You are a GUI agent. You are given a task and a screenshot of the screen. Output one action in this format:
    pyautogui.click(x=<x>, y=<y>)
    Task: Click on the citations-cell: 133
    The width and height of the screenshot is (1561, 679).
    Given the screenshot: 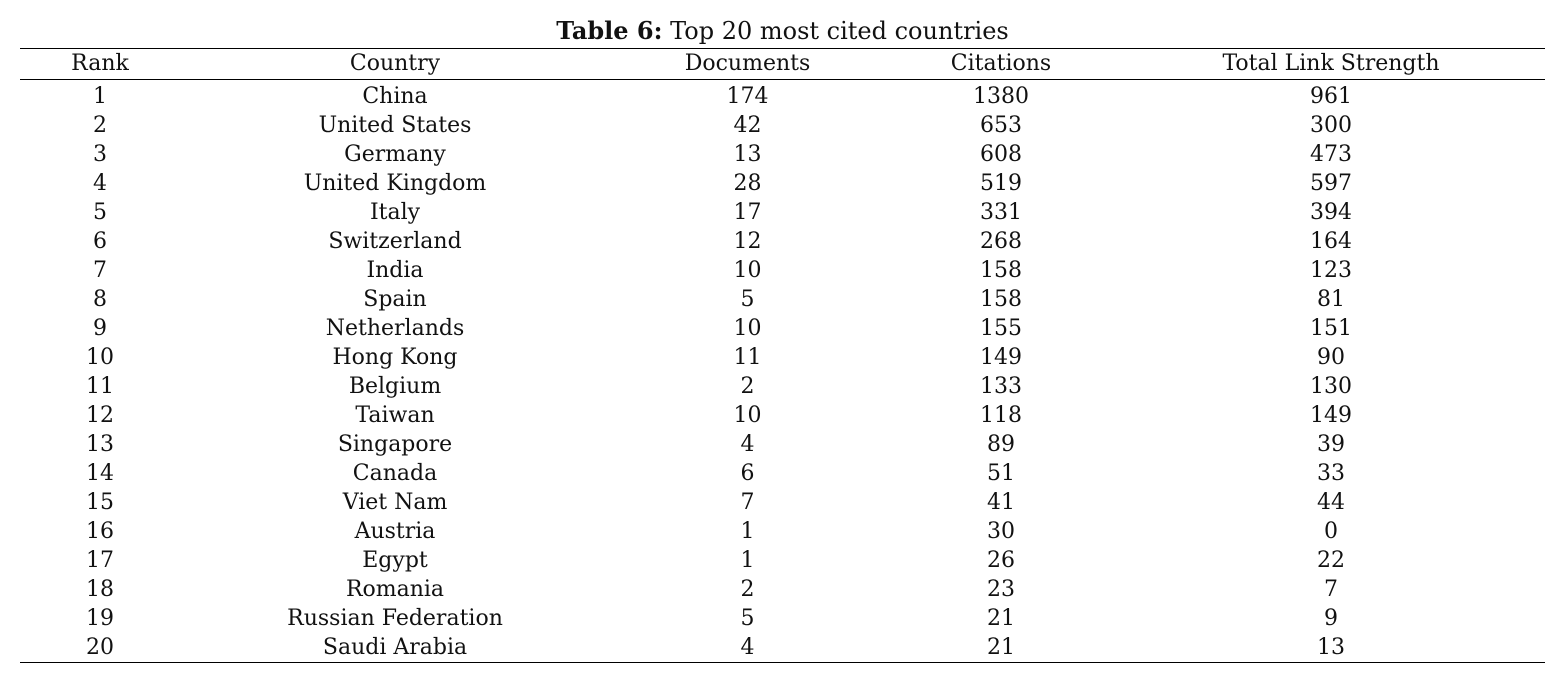 What is the action you would take?
    pyautogui.click(x=1001, y=386)
    